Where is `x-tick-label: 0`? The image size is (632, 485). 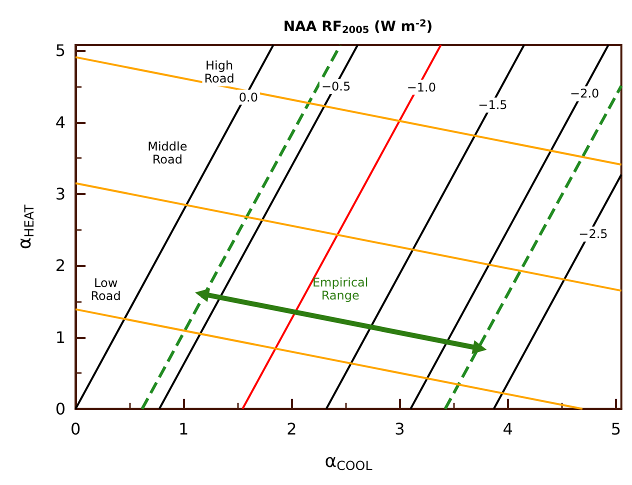 x-tick-label: 0 is located at coordinates (75, 428).